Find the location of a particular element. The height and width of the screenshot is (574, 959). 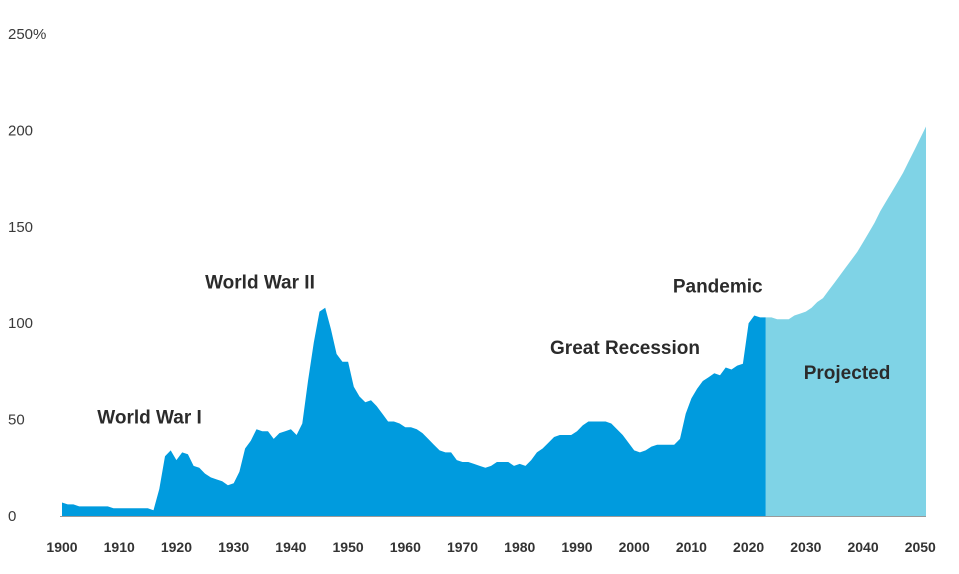

annotation-label: Projected is located at coordinates (847, 373).